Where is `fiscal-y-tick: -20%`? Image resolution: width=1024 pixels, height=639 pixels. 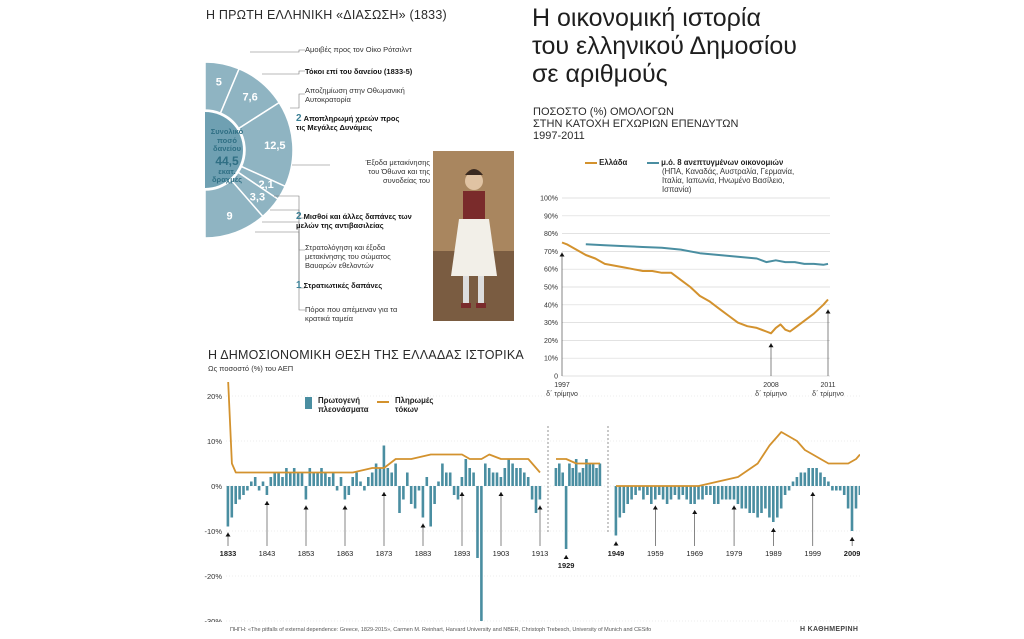 fiscal-y-tick: -20% is located at coordinates (213, 576).